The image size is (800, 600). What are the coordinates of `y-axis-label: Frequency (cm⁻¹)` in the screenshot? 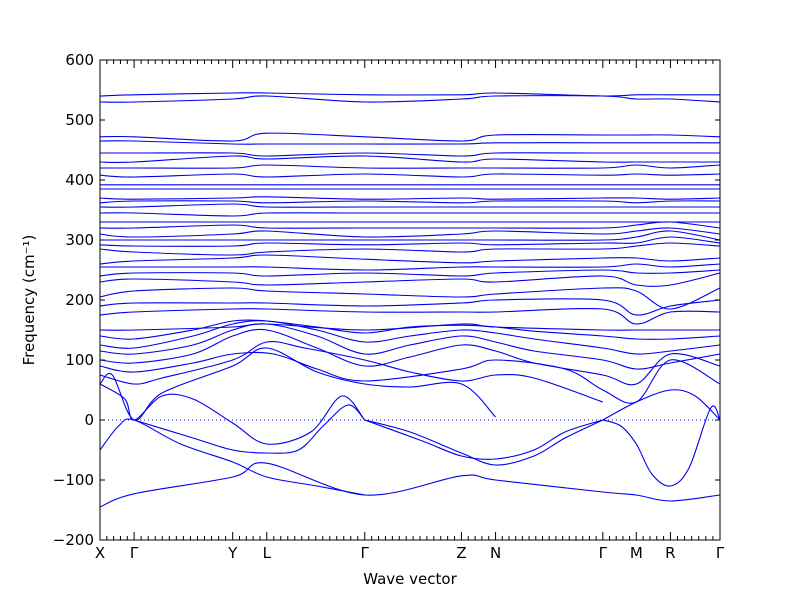 It's located at (29, 300).